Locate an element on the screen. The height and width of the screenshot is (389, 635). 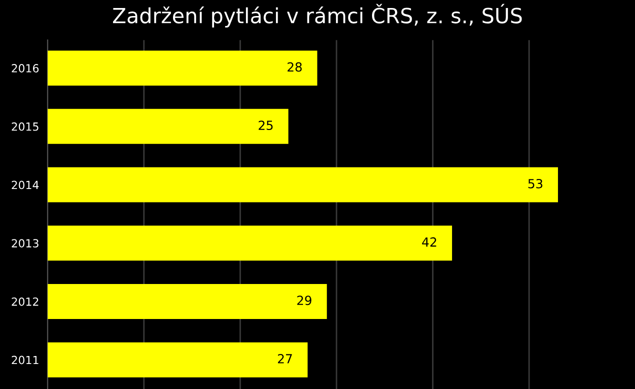
y-tick-label: 2011 is located at coordinates (25, 360).